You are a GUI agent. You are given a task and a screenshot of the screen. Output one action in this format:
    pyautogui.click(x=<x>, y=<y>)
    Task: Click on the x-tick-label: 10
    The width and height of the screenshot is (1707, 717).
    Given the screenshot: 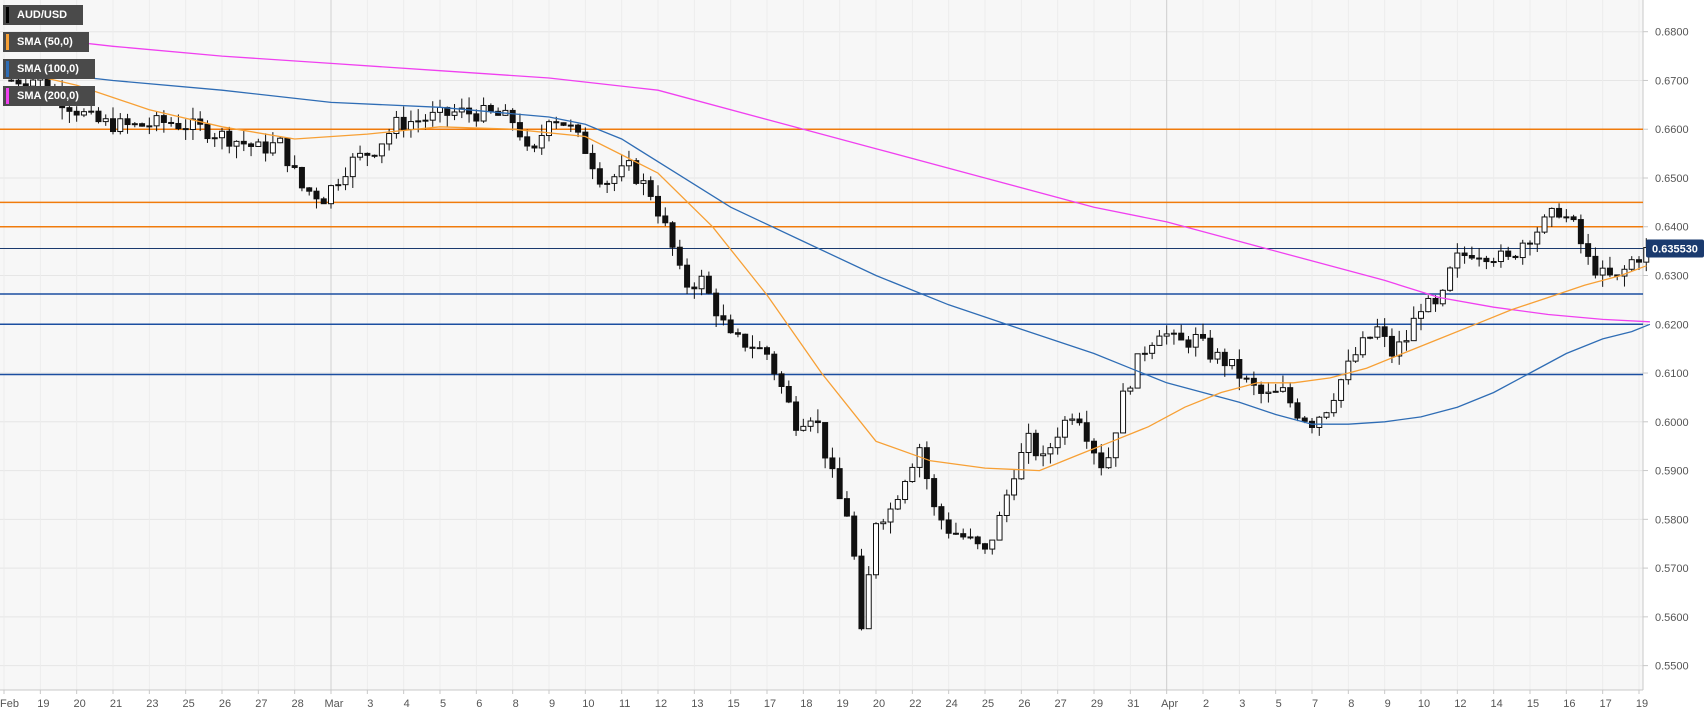 What is the action you would take?
    pyautogui.click(x=588, y=704)
    